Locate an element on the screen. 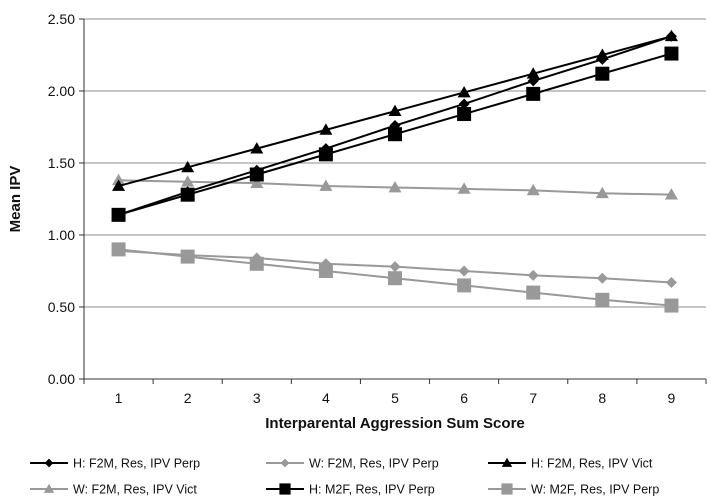 Image resolution: width=711 pixels, height=497 pixels. x-tick-labels: 1 2 3 4 5 6 7 8 9 is located at coordinates (395, 392).